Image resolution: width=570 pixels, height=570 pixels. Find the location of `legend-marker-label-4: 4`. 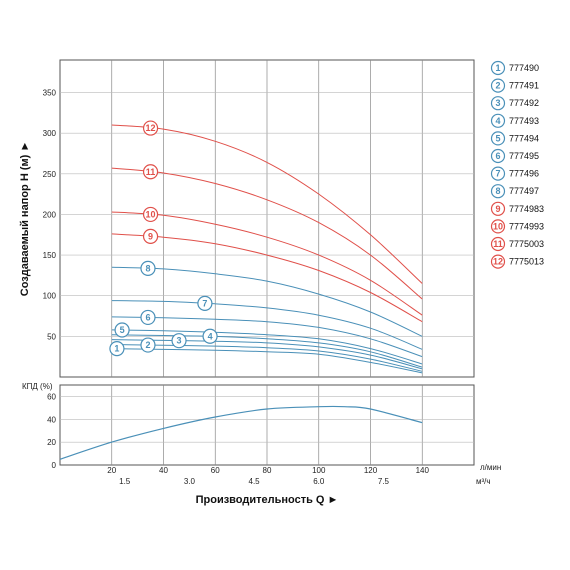

legend-marker-label-4: 4 is located at coordinates (497, 121).